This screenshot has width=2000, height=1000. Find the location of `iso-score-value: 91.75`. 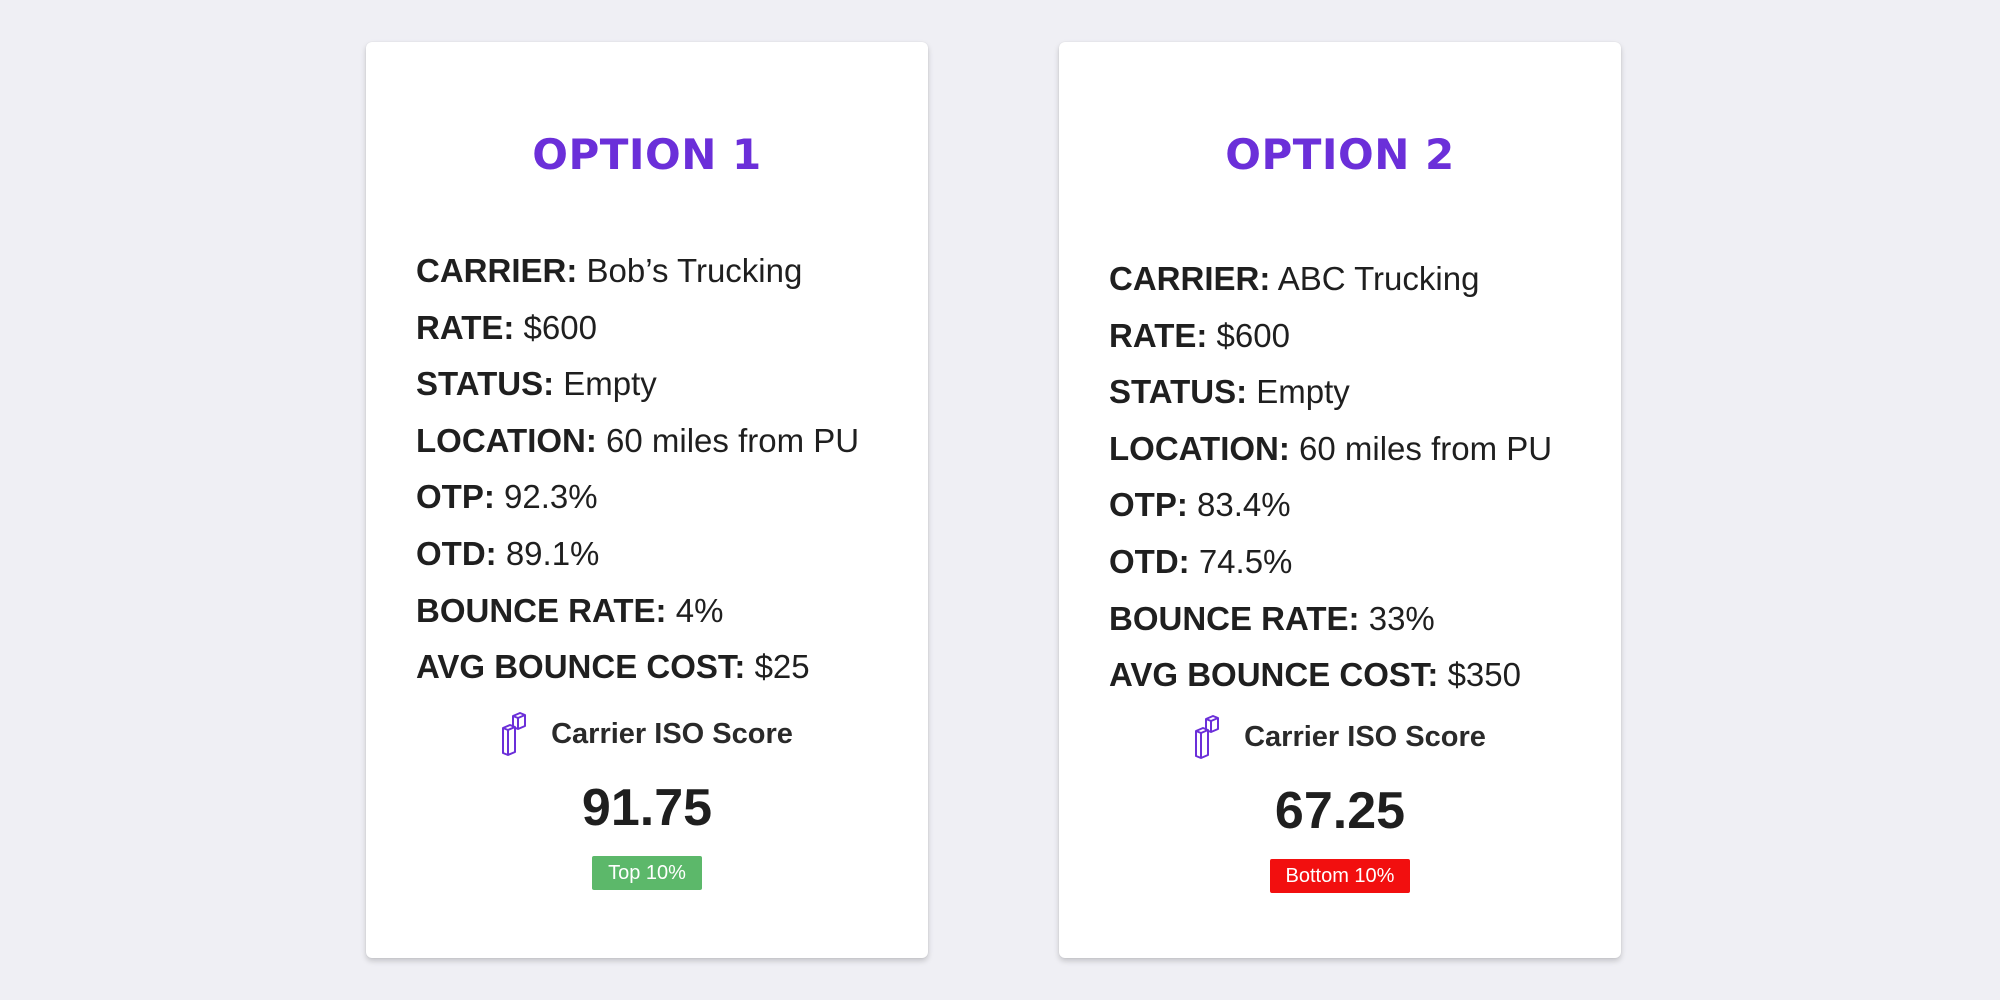

iso-score-value: 91.75 is located at coordinates (647, 808).